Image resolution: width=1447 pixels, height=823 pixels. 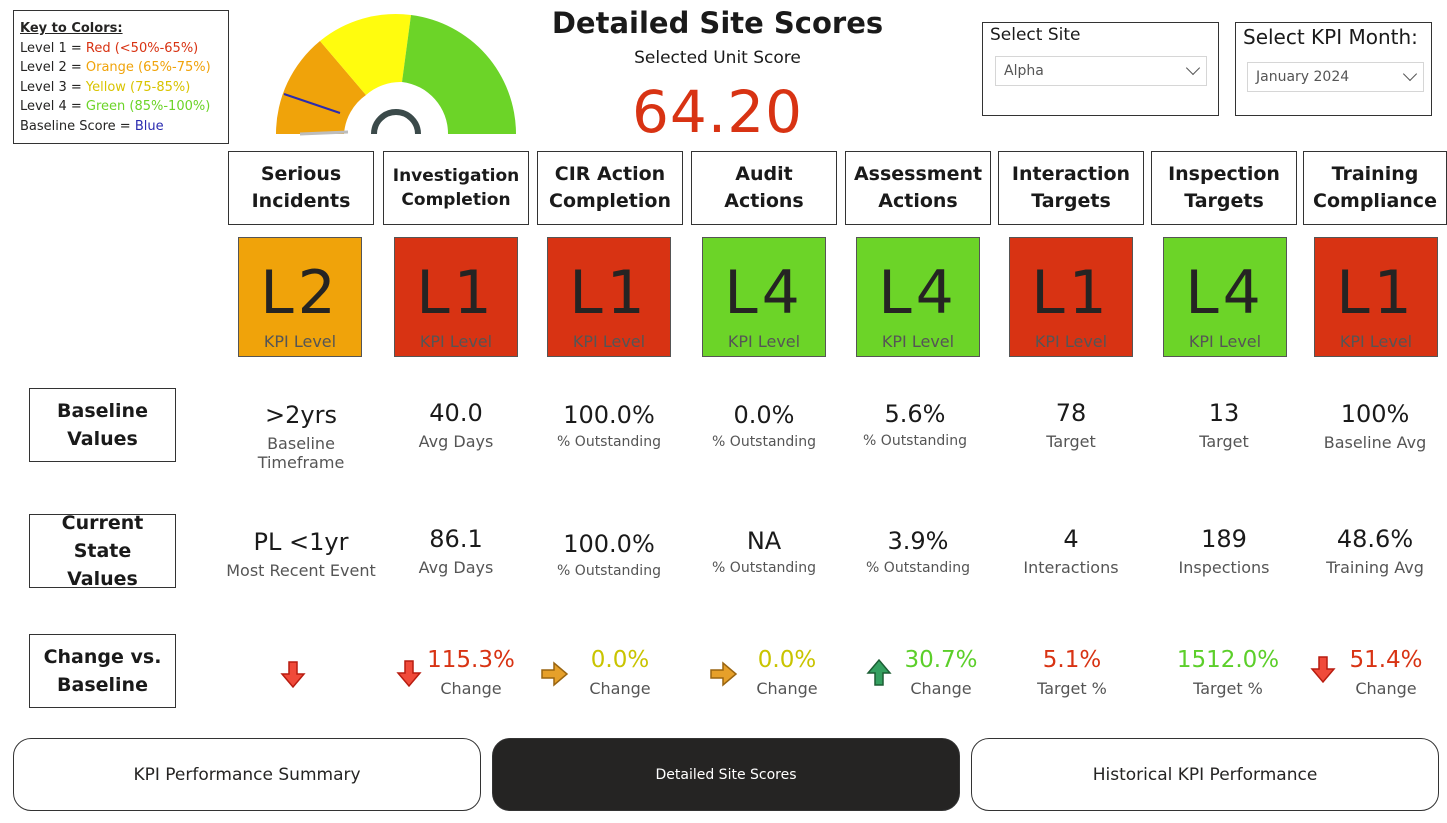 I want to click on baseline-value: 5.6%, so click(x=915, y=414).